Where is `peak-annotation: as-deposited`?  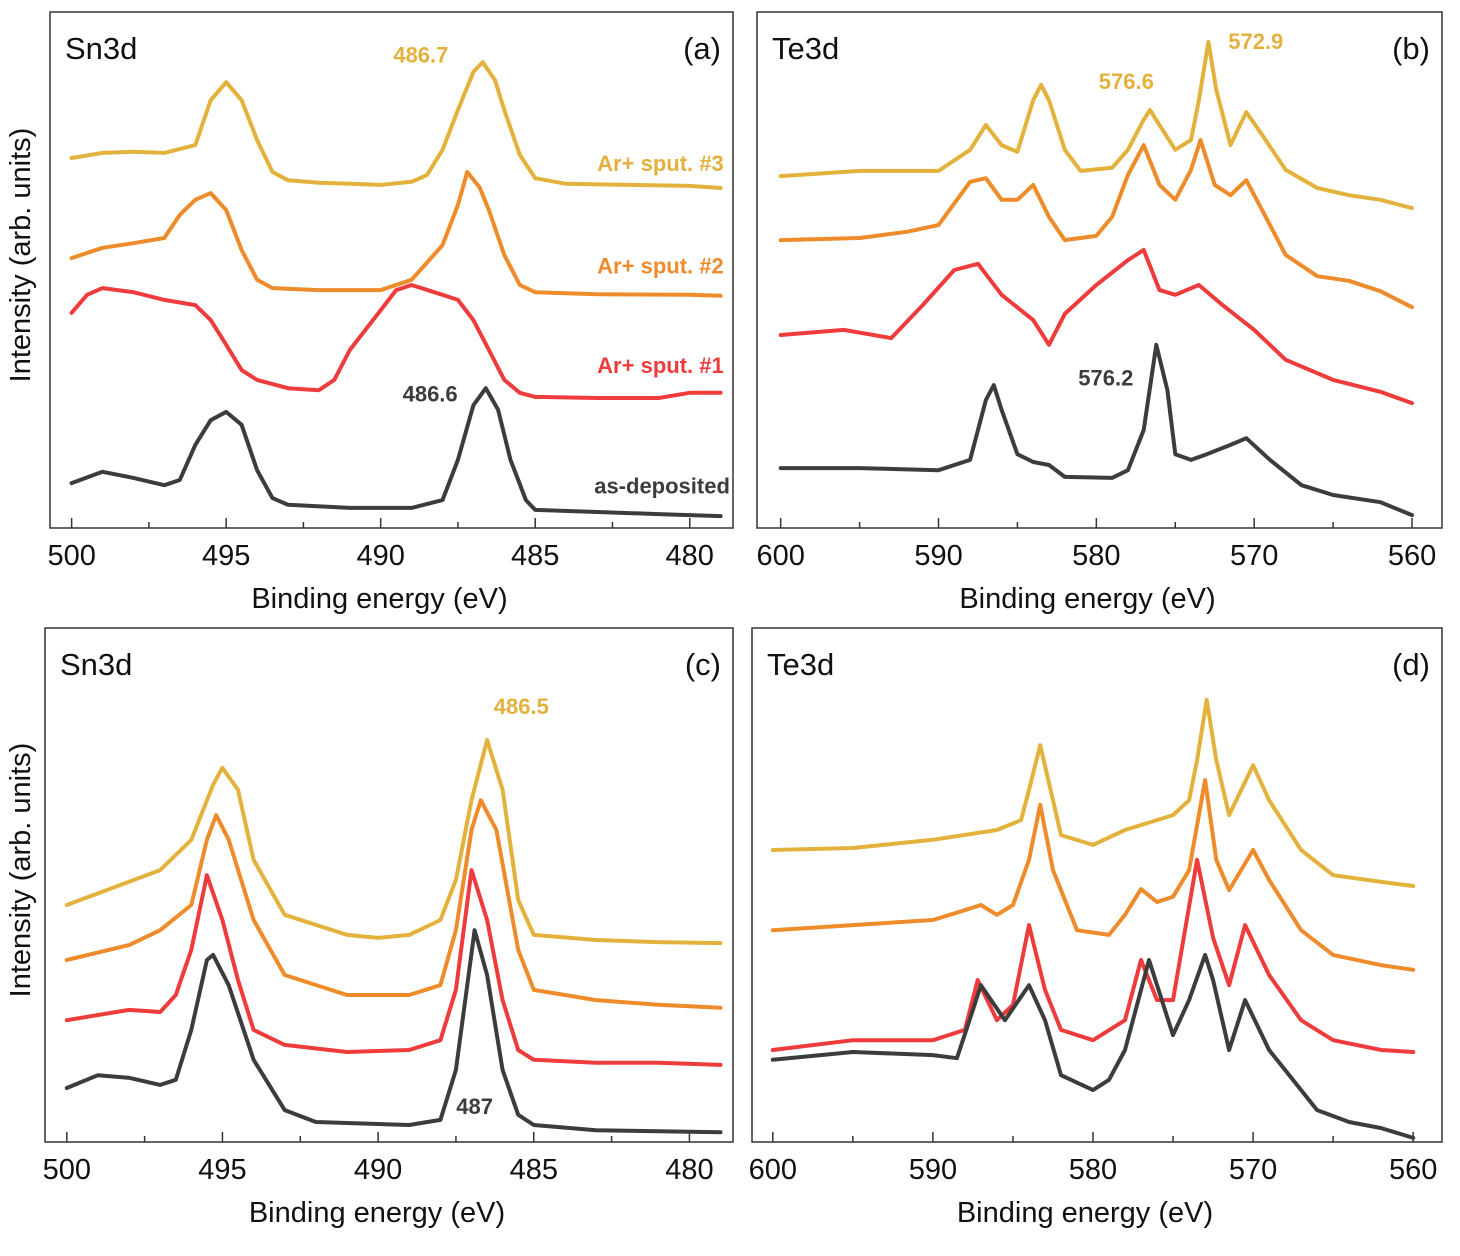 peak-annotation: as-deposited is located at coordinates (662, 486).